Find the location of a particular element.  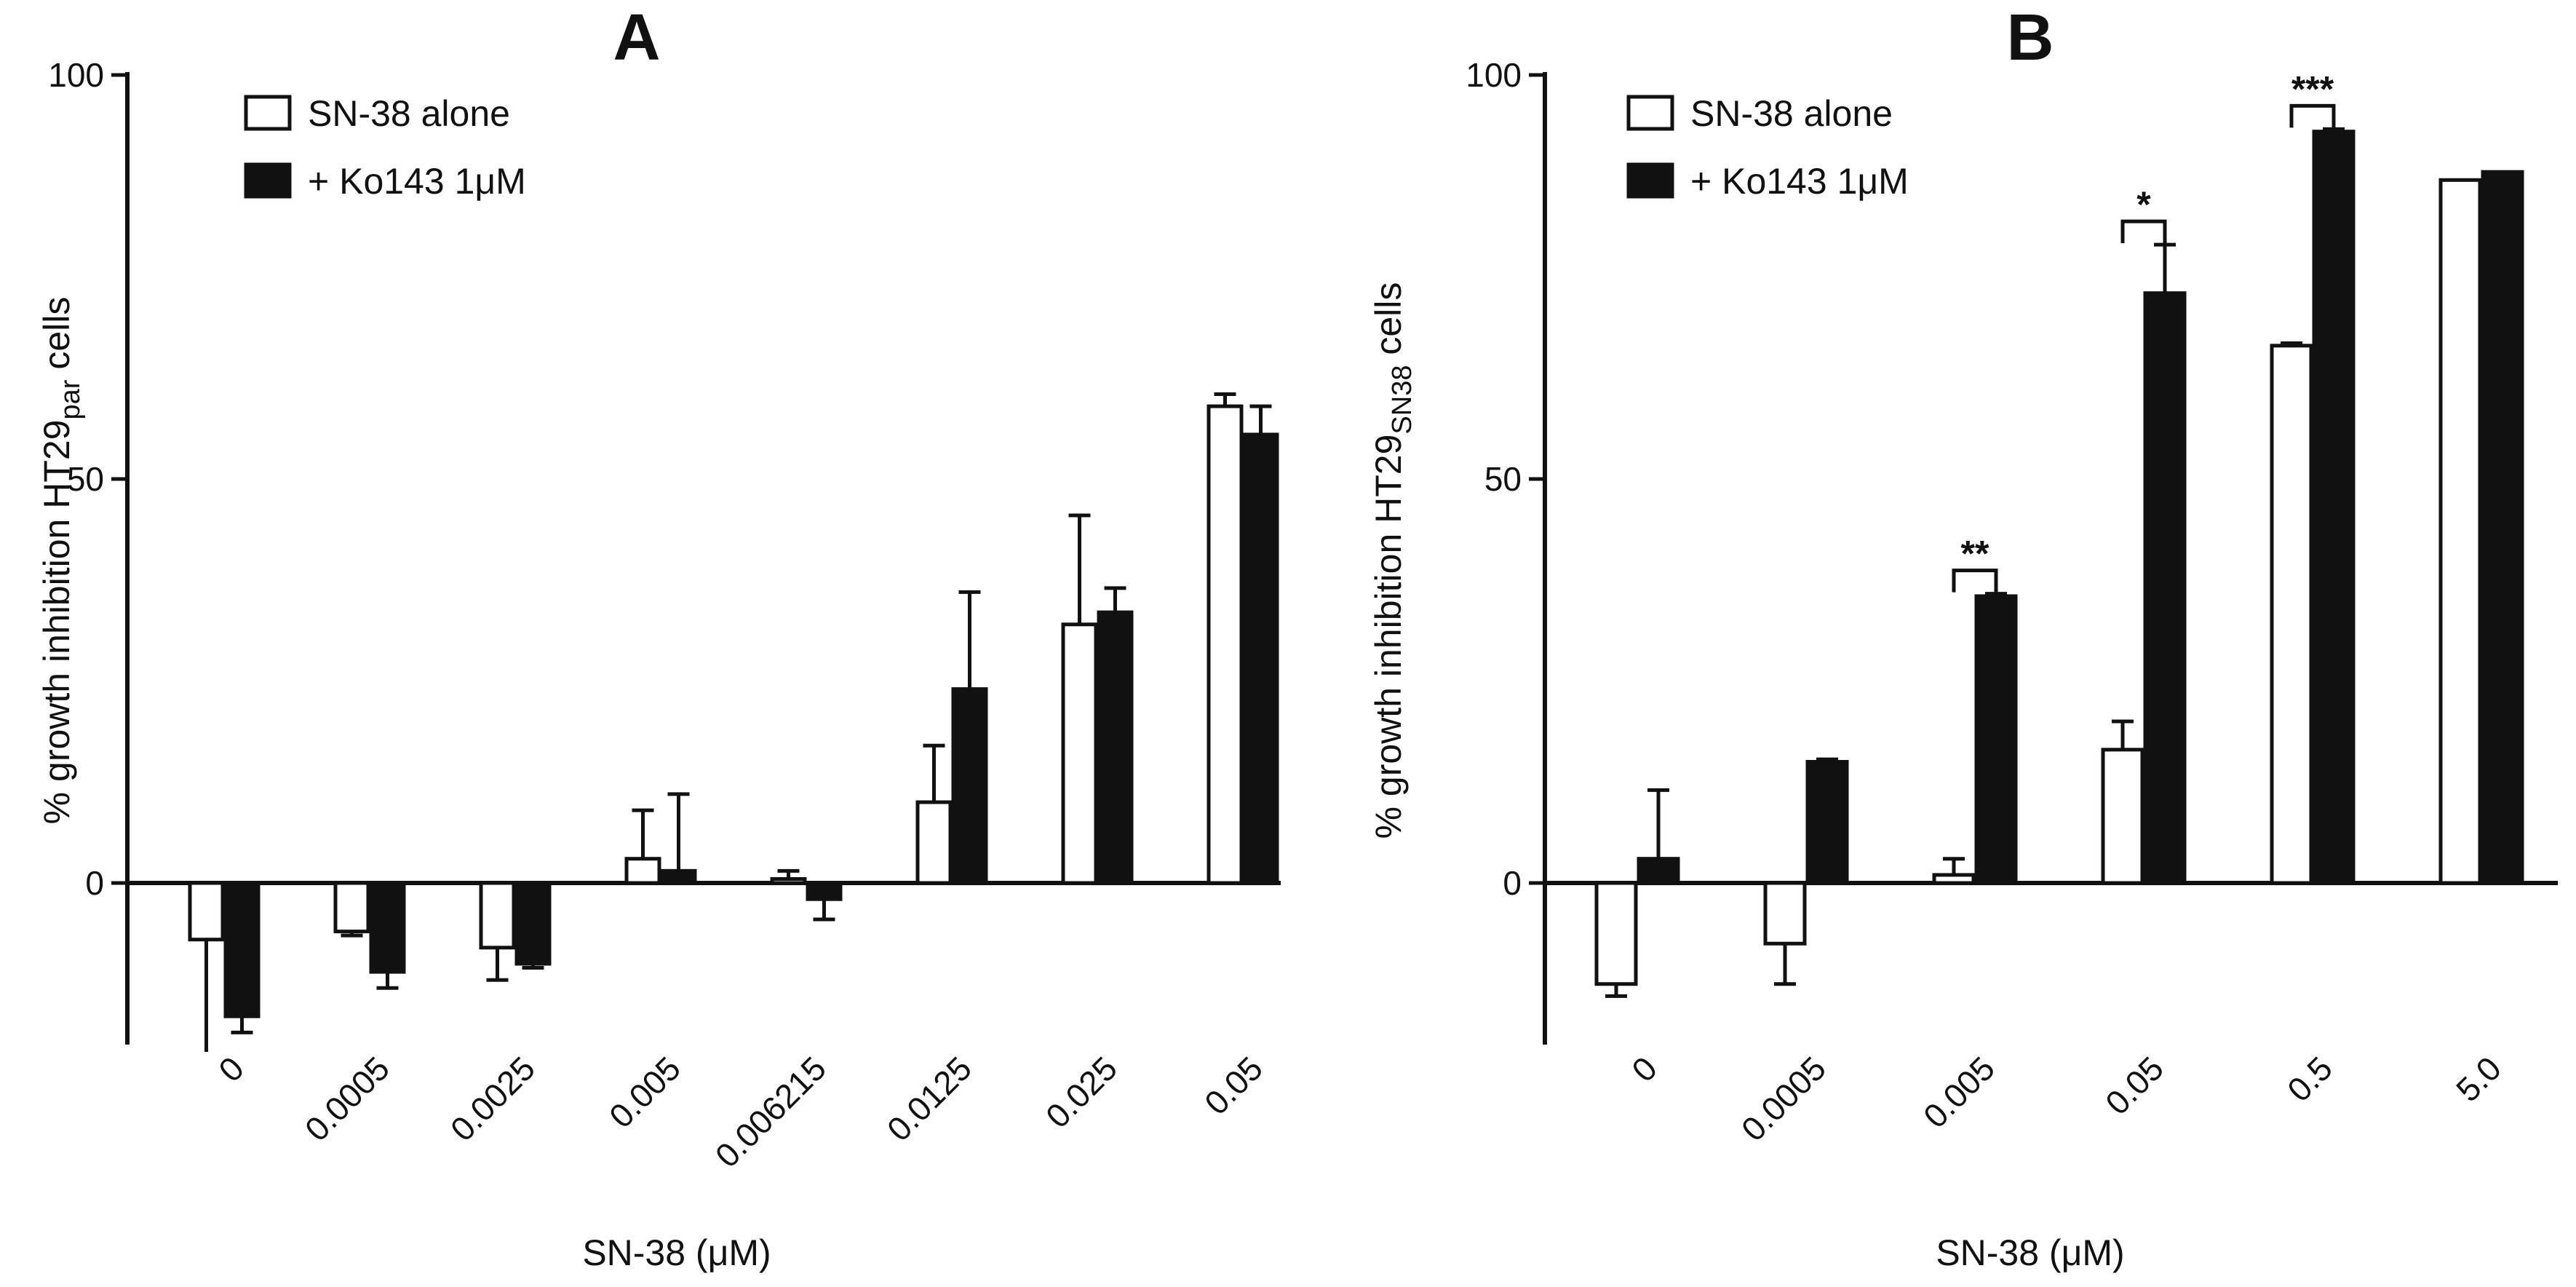

bar-sn38-alone-0.0025 is located at coordinates (498, 915).